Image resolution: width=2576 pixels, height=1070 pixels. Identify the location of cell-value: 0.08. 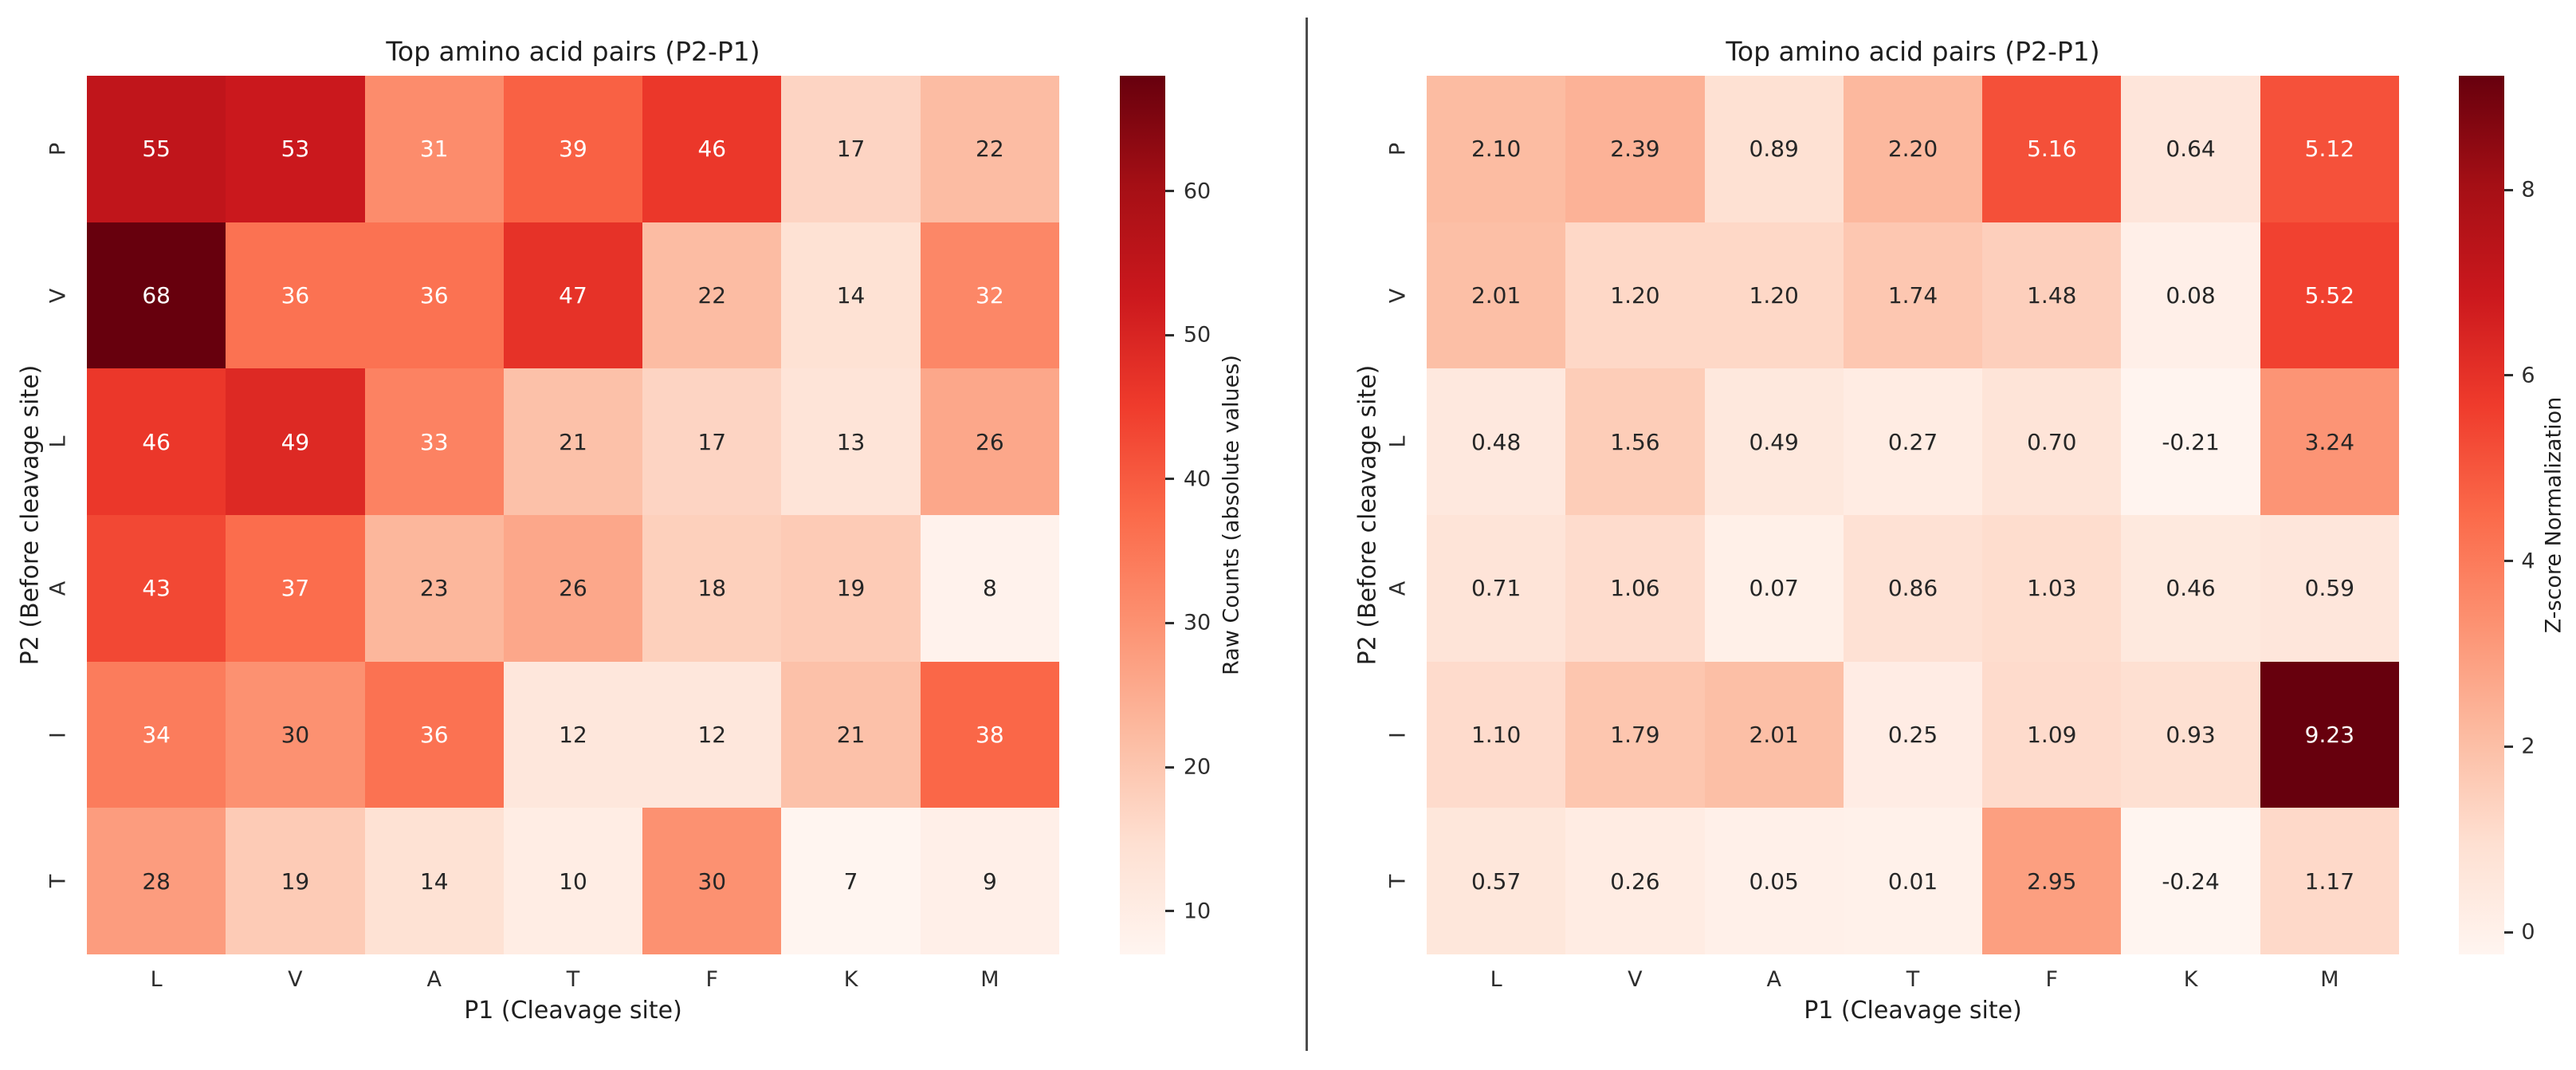
(2191, 295).